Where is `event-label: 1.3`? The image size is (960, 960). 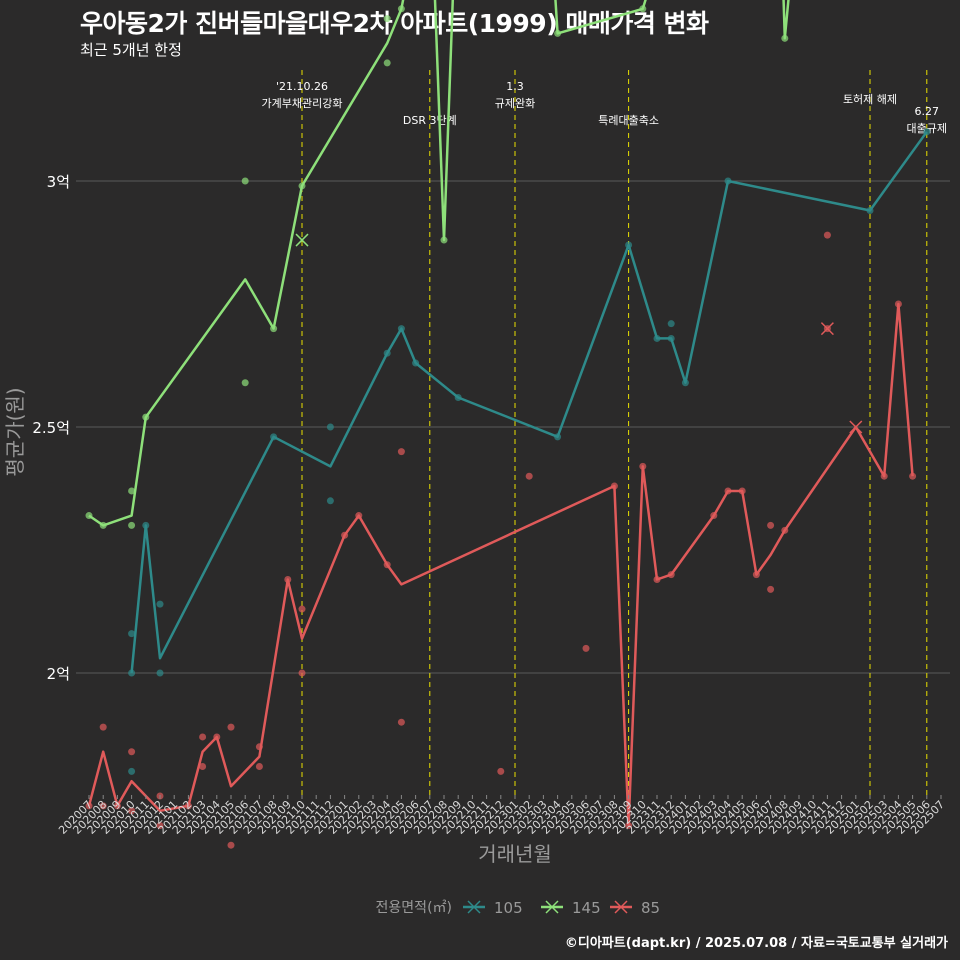
event-label: 1.3 is located at coordinates (515, 86).